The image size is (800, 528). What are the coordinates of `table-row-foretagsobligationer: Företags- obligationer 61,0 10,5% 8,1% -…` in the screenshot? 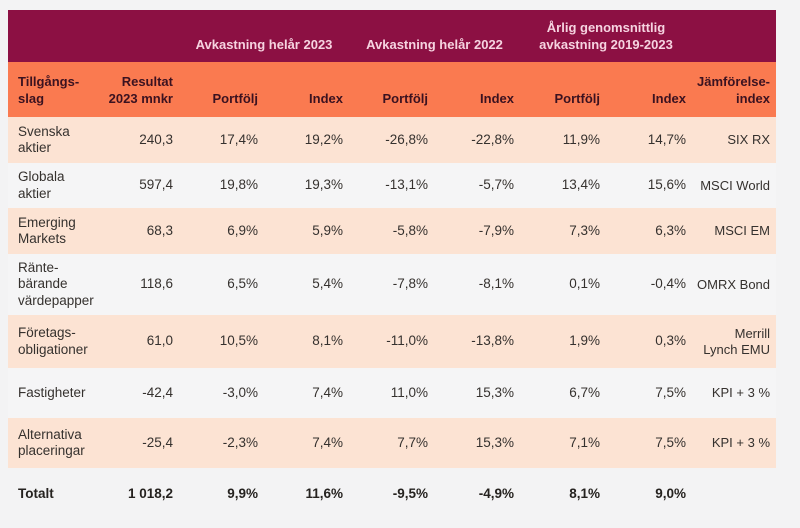 It's located at (392, 341).